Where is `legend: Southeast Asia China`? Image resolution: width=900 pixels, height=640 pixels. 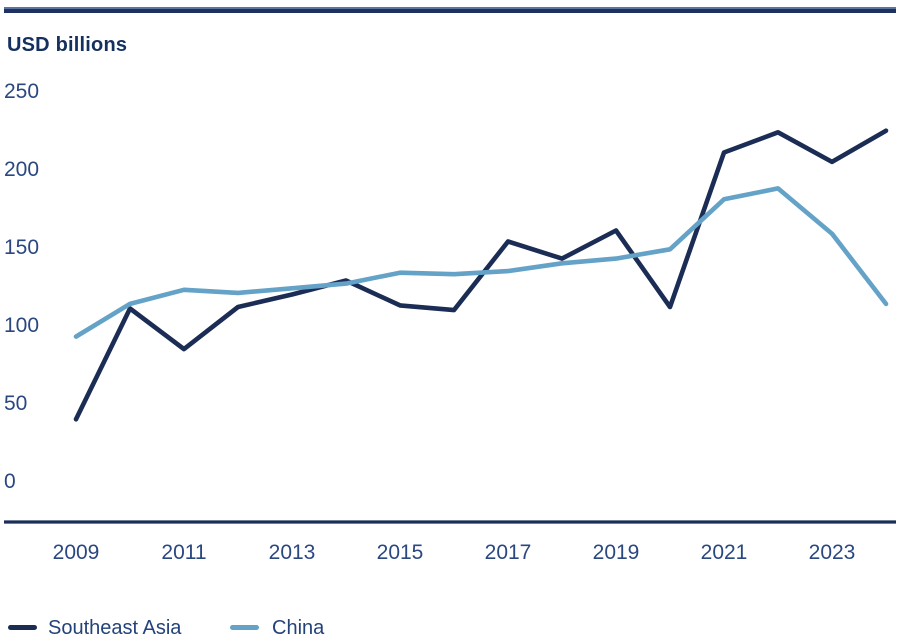
legend: Southeast Asia China is located at coordinates (450, 627).